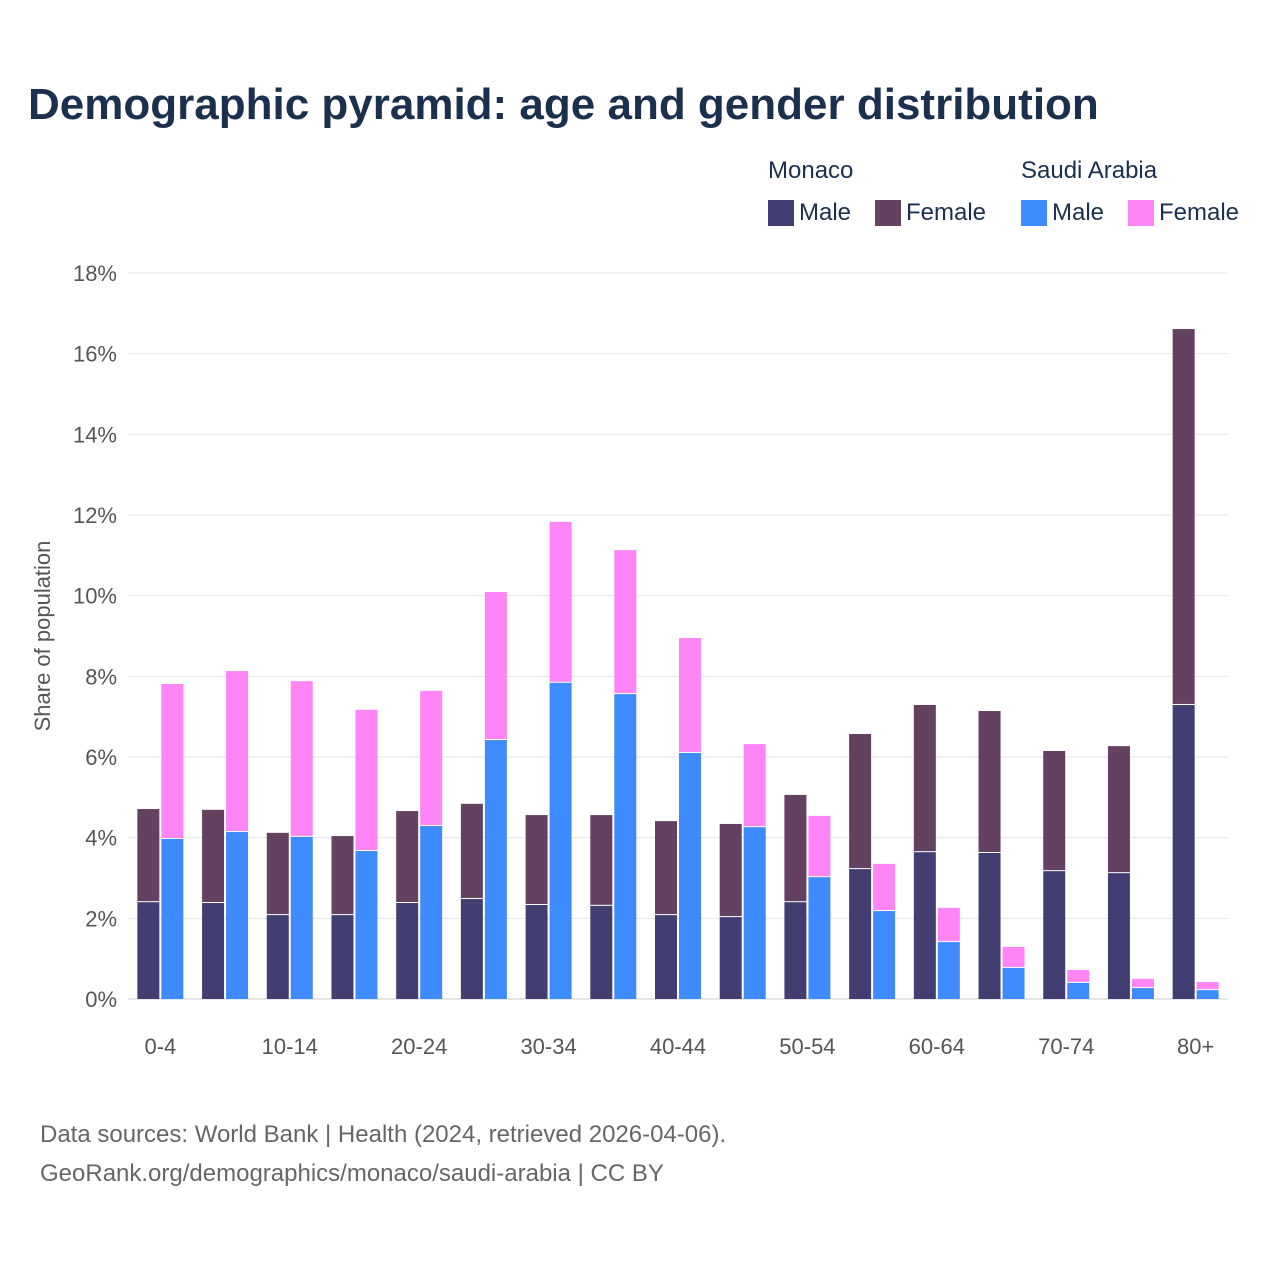  What do you see at coordinates (811, 170) in the screenshot?
I see `legend-group-monaco: Monaco` at bounding box center [811, 170].